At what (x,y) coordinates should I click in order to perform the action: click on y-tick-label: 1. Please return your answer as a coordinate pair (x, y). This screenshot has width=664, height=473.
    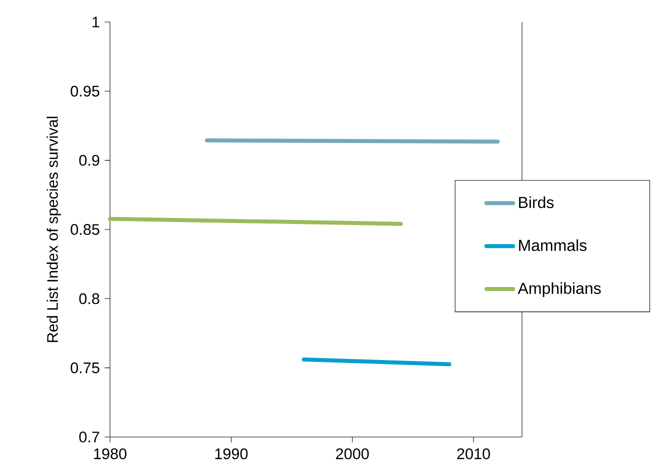
    Looking at the image, I should click on (96, 22).